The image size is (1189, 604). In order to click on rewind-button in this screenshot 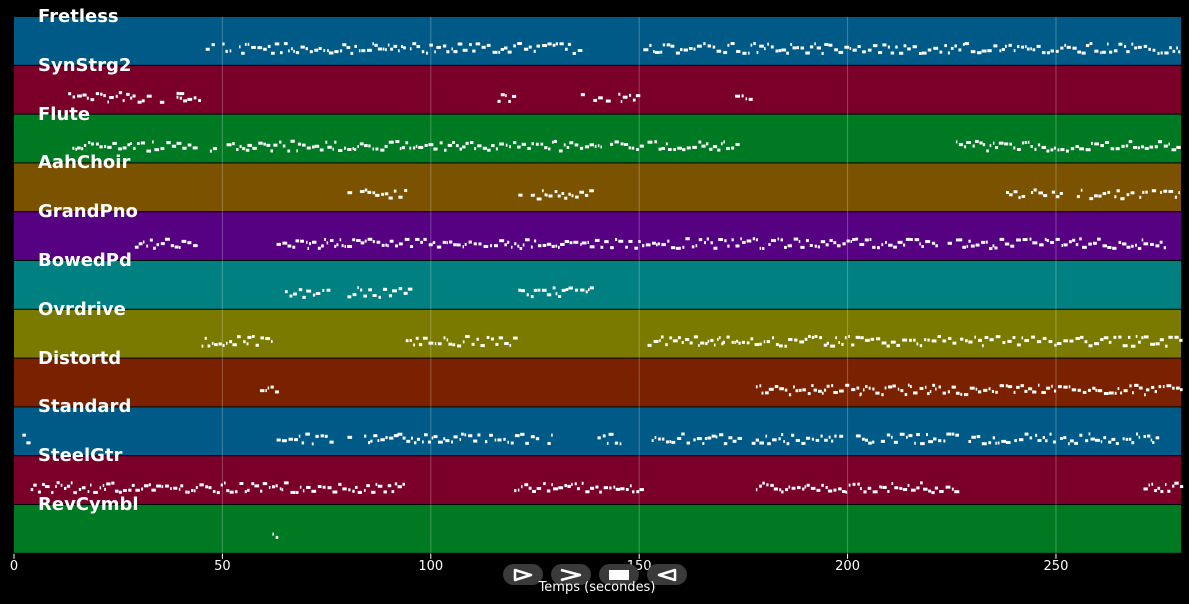, I will do `click(667, 574)`.